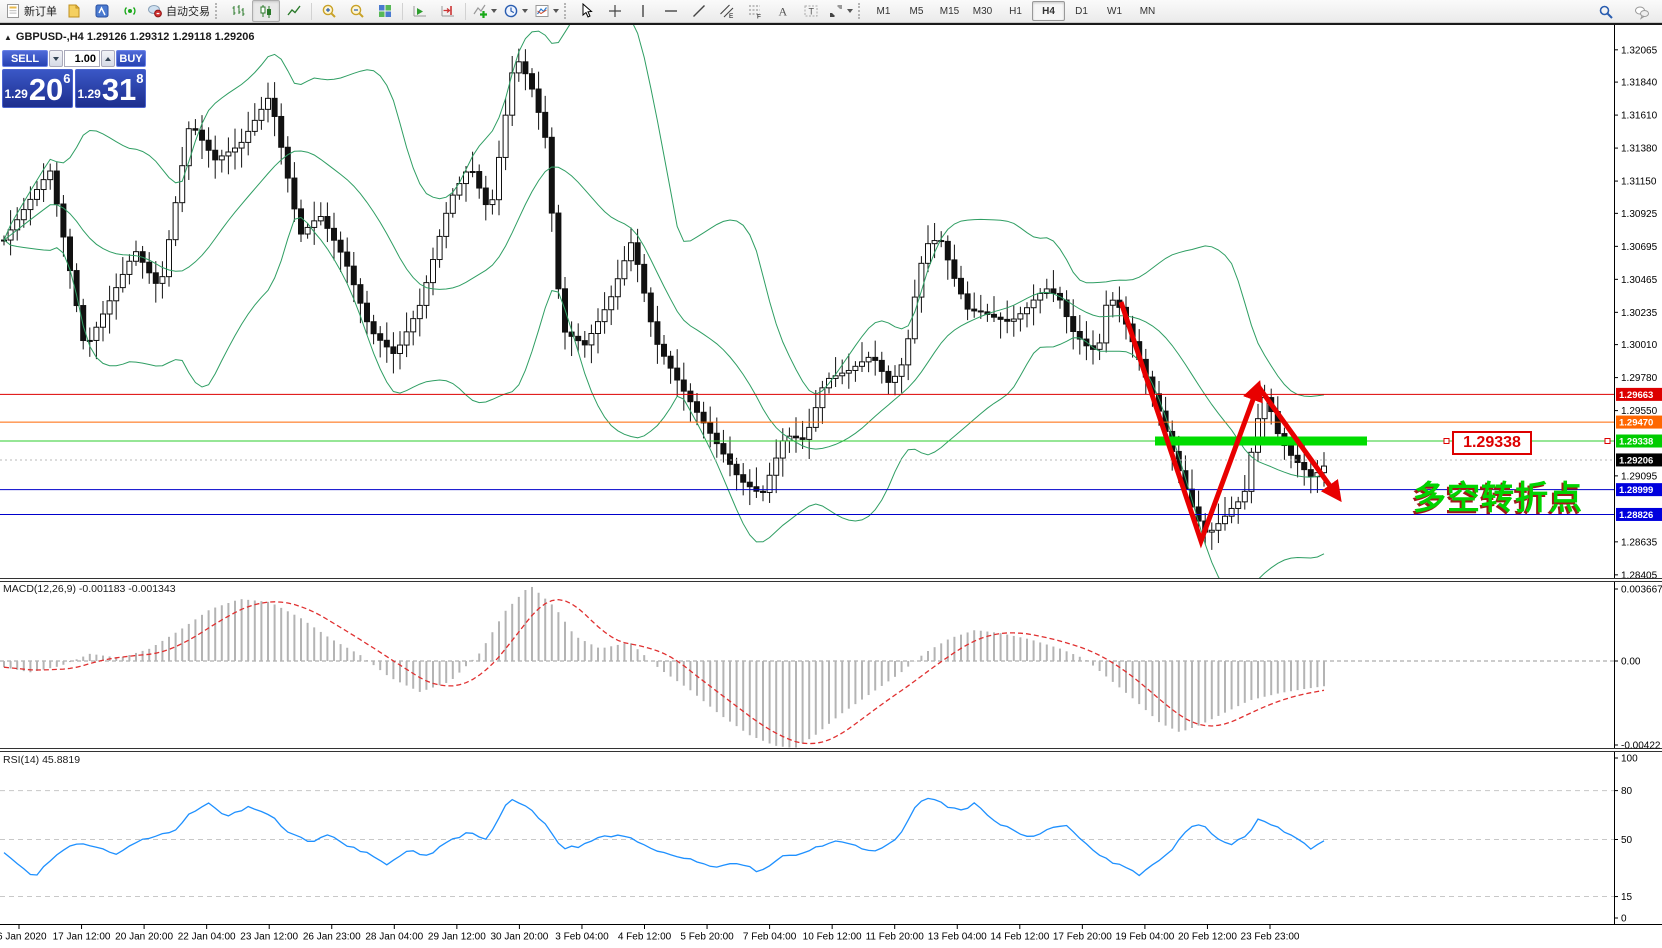 The height and width of the screenshot is (948, 1662). I want to click on timeframe-w1-button: W1, so click(1114, 11).